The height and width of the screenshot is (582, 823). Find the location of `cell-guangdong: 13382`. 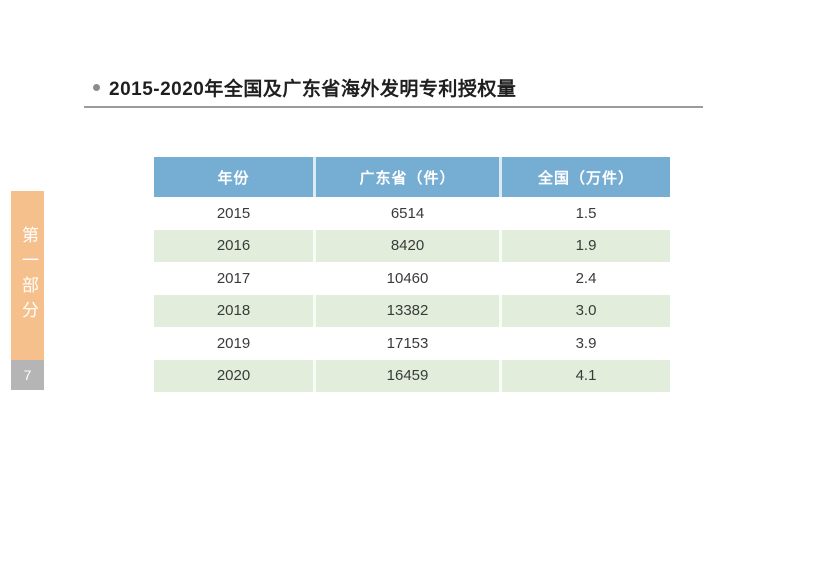

cell-guangdong: 13382 is located at coordinates (409, 310).